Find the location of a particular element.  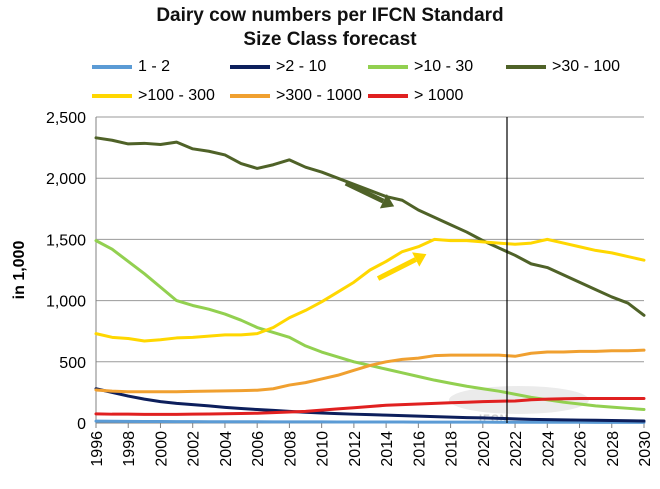

chart-title-line-2: Size Class forecast is located at coordinates (330, 39).